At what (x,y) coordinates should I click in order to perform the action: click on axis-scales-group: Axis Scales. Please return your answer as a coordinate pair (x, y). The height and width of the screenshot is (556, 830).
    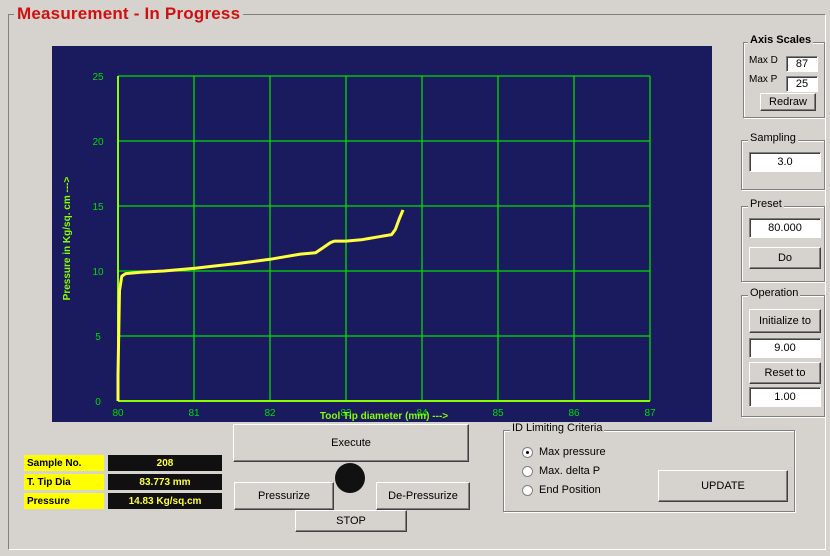
    Looking at the image, I should click on (784, 76).